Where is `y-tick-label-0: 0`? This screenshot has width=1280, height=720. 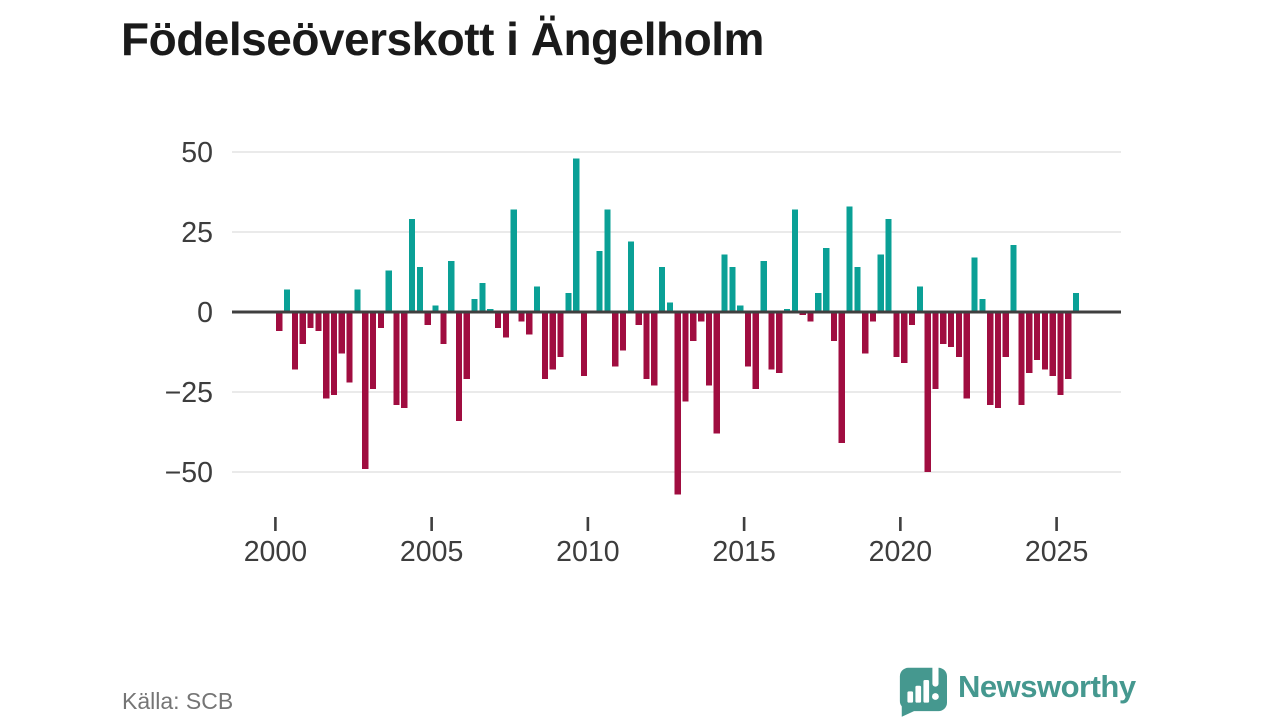
y-tick-label-0: 0 is located at coordinates (205, 313).